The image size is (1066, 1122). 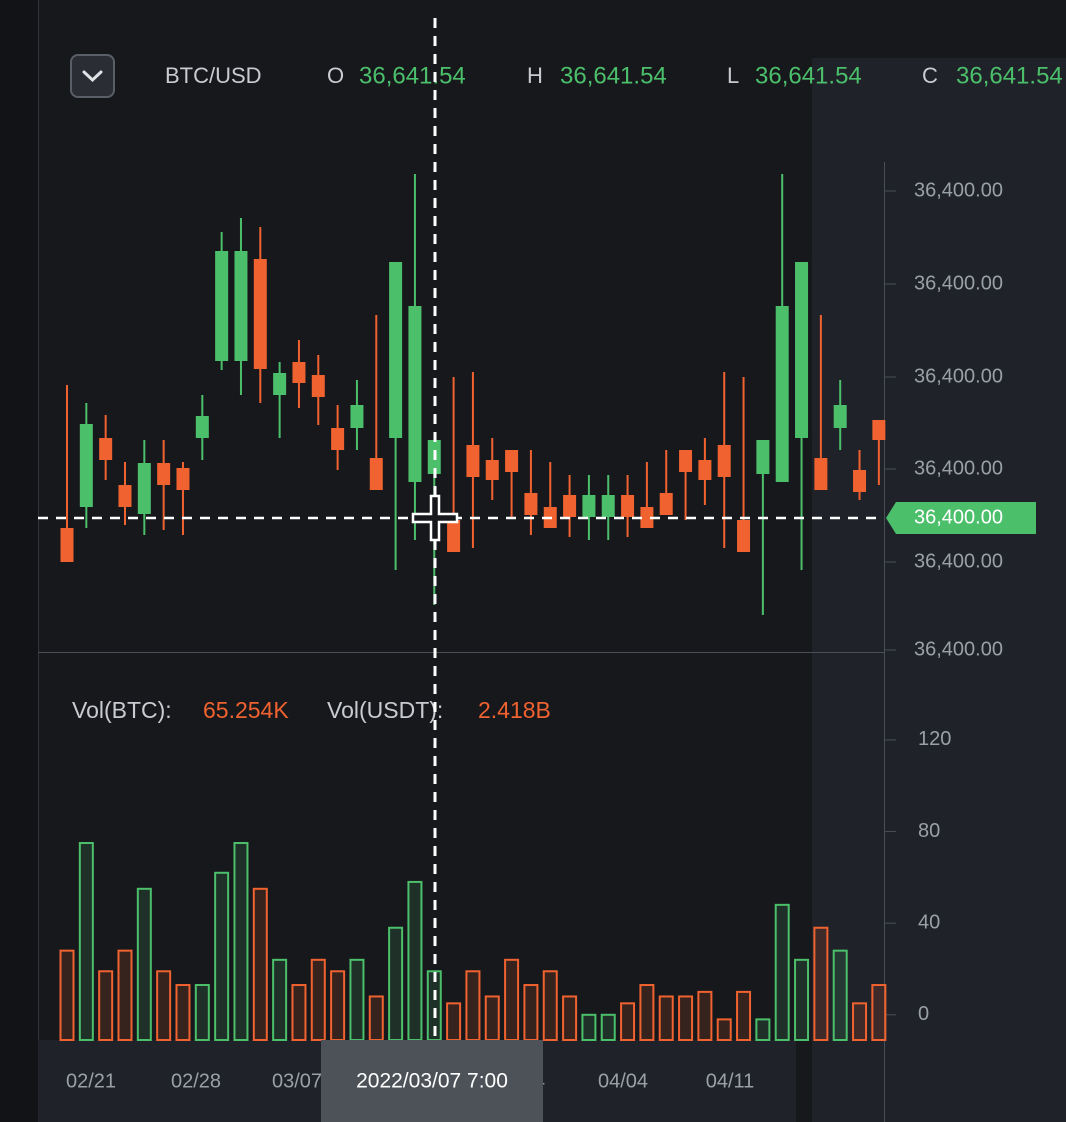 What do you see at coordinates (929, 831) in the screenshot?
I see `y-tick-label: 80` at bounding box center [929, 831].